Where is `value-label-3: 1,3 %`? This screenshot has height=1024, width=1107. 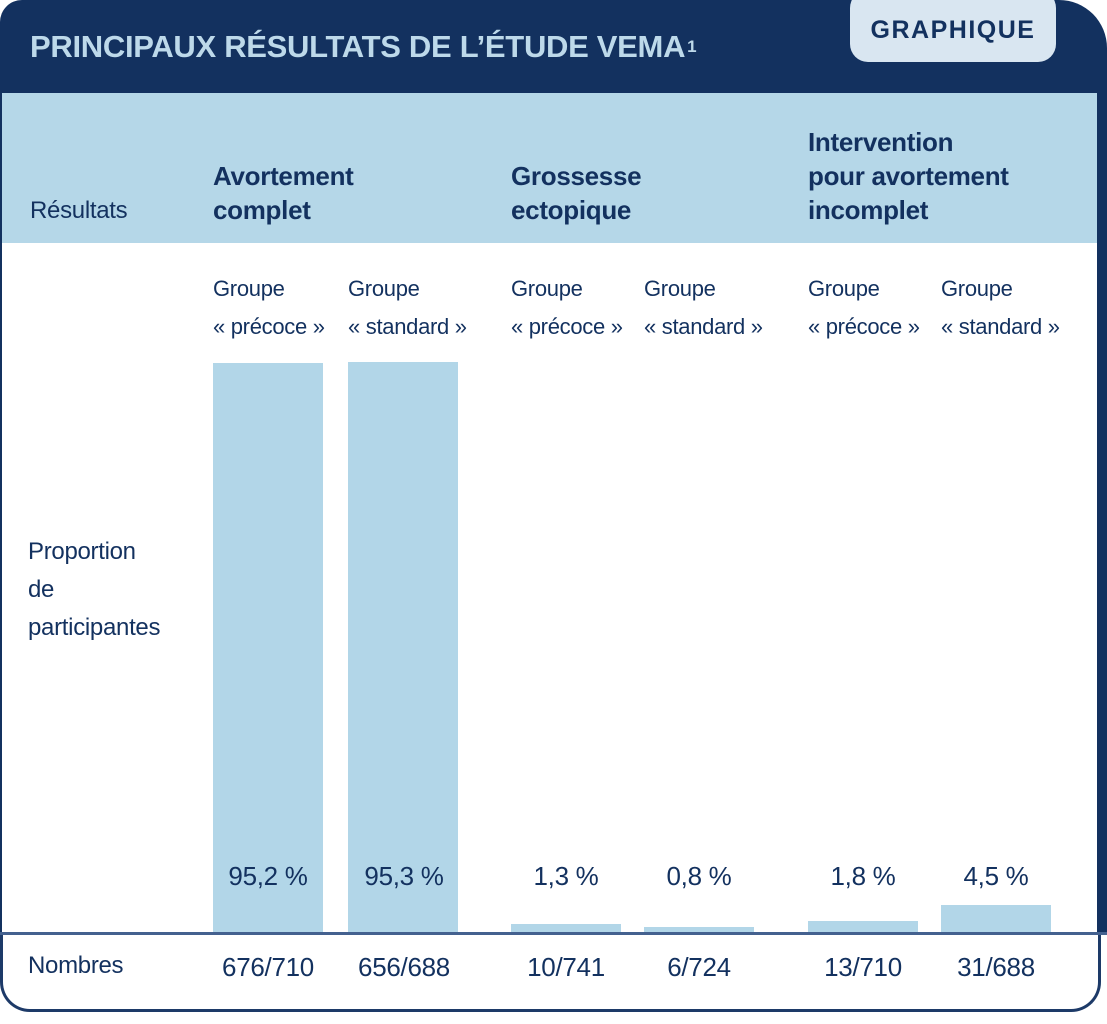
value-label-3: 1,3 % is located at coordinates (566, 876).